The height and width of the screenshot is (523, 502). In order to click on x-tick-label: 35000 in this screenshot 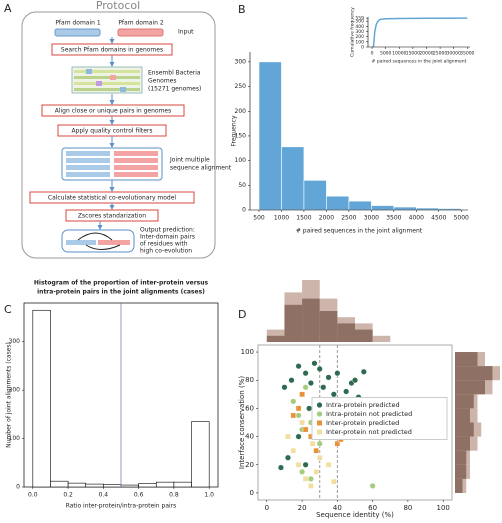, I will do `click(467, 54)`.